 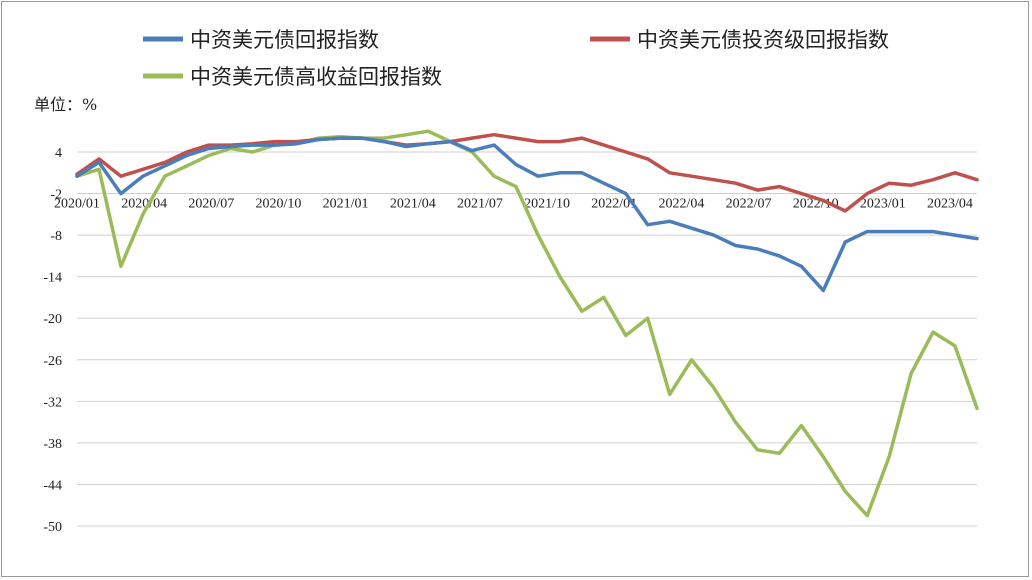 I want to click on y-tick-label: -26, so click(x=52, y=361).